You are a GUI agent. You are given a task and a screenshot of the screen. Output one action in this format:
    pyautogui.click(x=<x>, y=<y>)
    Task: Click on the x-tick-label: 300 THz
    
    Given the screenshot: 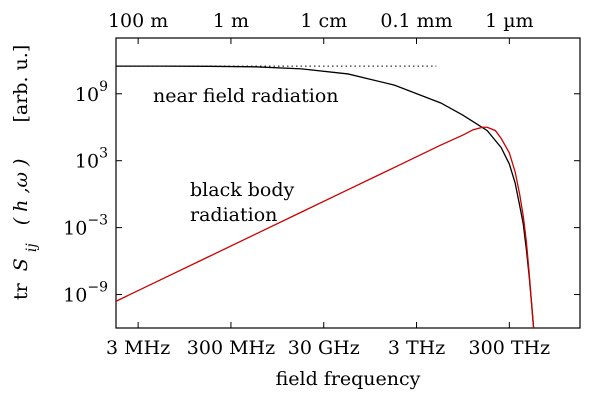 What is the action you would take?
    pyautogui.click(x=510, y=348)
    